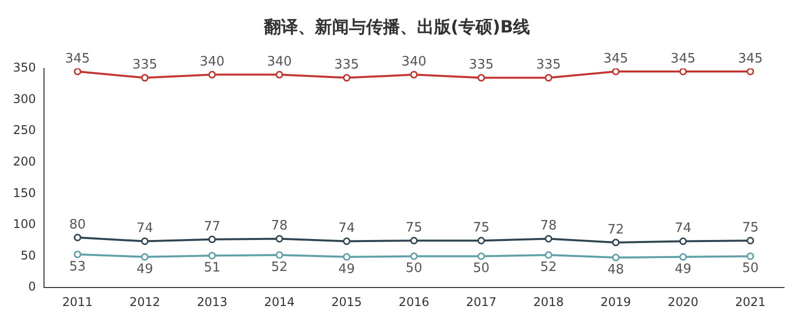 This screenshot has height=317, width=798. What do you see at coordinates (28, 255) in the screenshot?
I see `y-tick-label: 50` at bounding box center [28, 255].